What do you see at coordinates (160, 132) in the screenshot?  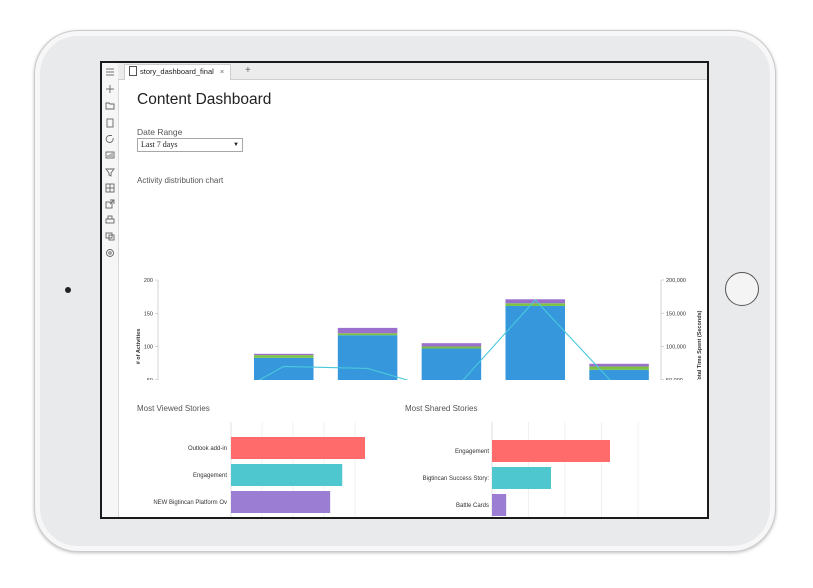 I see `date-range-label: Date Range` at bounding box center [160, 132].